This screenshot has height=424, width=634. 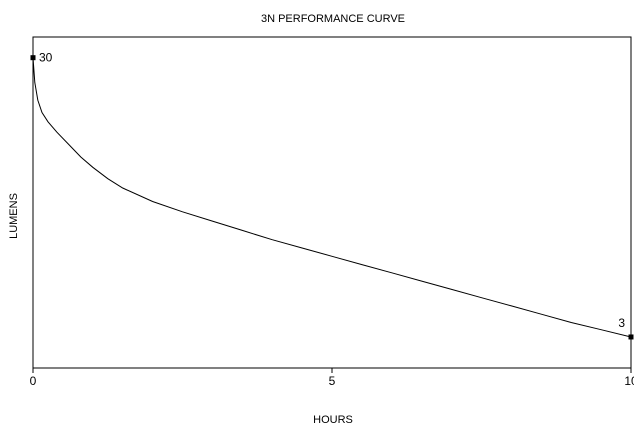 What do you see at coordinates (333, 19) in the screenshot?
I see `chart-title: 3N PERFORMANCE CURVE` at bounding box center [333, 19].